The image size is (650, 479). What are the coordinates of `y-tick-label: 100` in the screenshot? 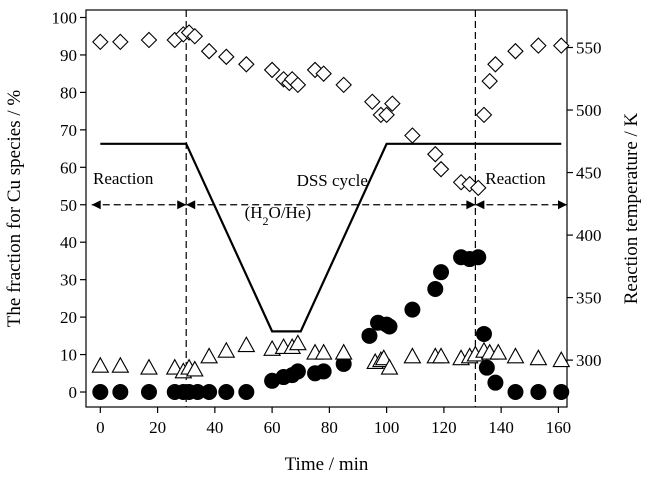 It's located at (65, 17).